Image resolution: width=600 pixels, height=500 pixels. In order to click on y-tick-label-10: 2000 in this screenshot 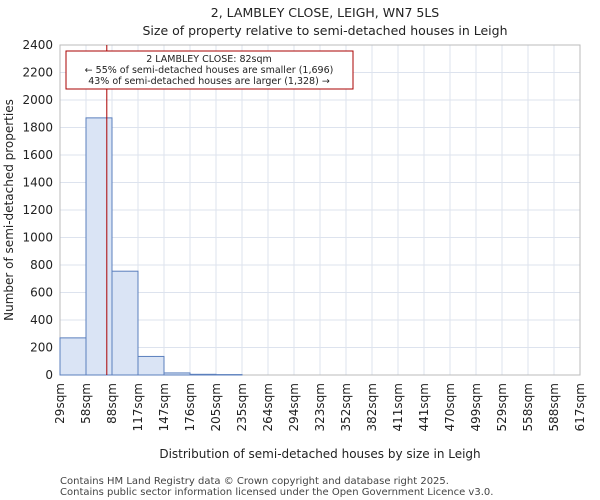, I will do `click(37, 100)`.